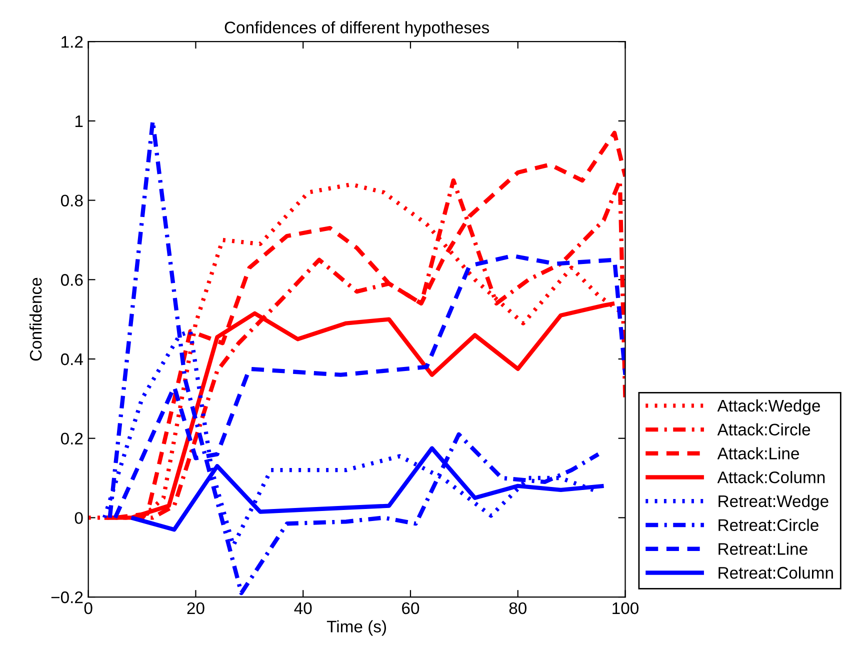 The width and height of the screenshot is (866, 655). Describe the element at coordinates (71, 359) in the screenshot. I see `y-tick-label: 0.4` at that location.